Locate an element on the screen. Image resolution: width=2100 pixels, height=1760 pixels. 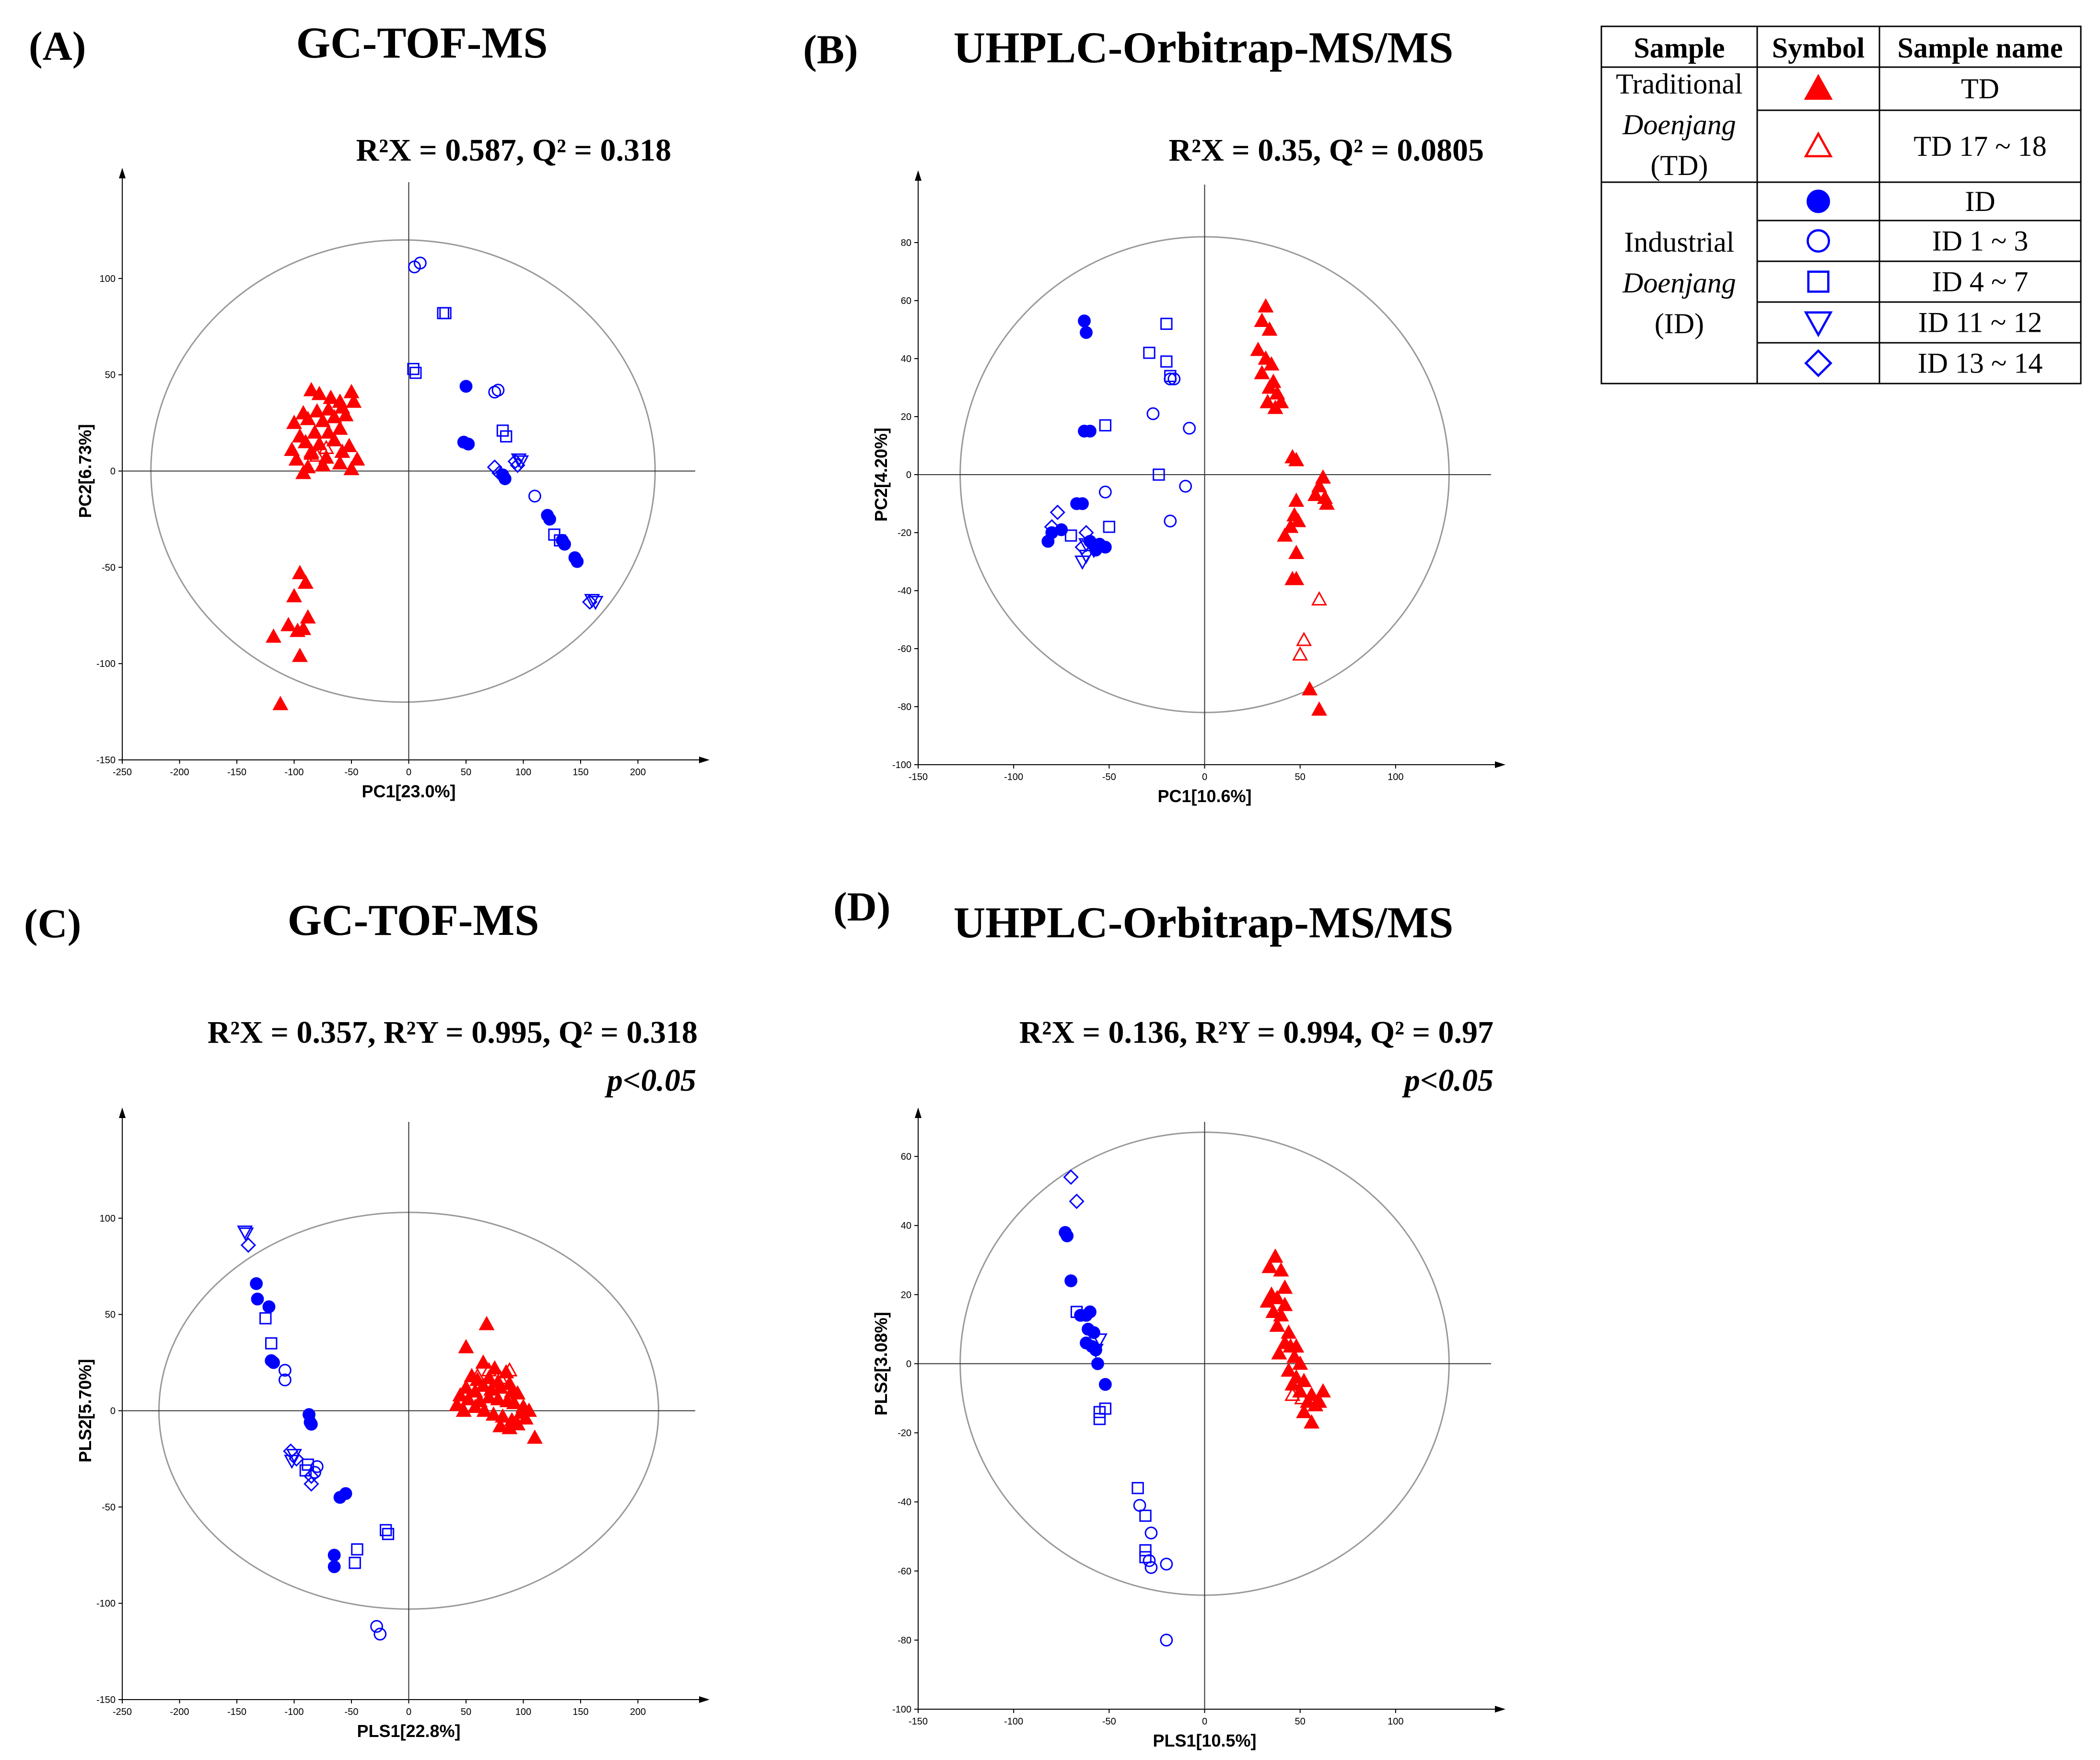
plot-b-x-tick-label: -100 is located at coordinates (1013, 777).